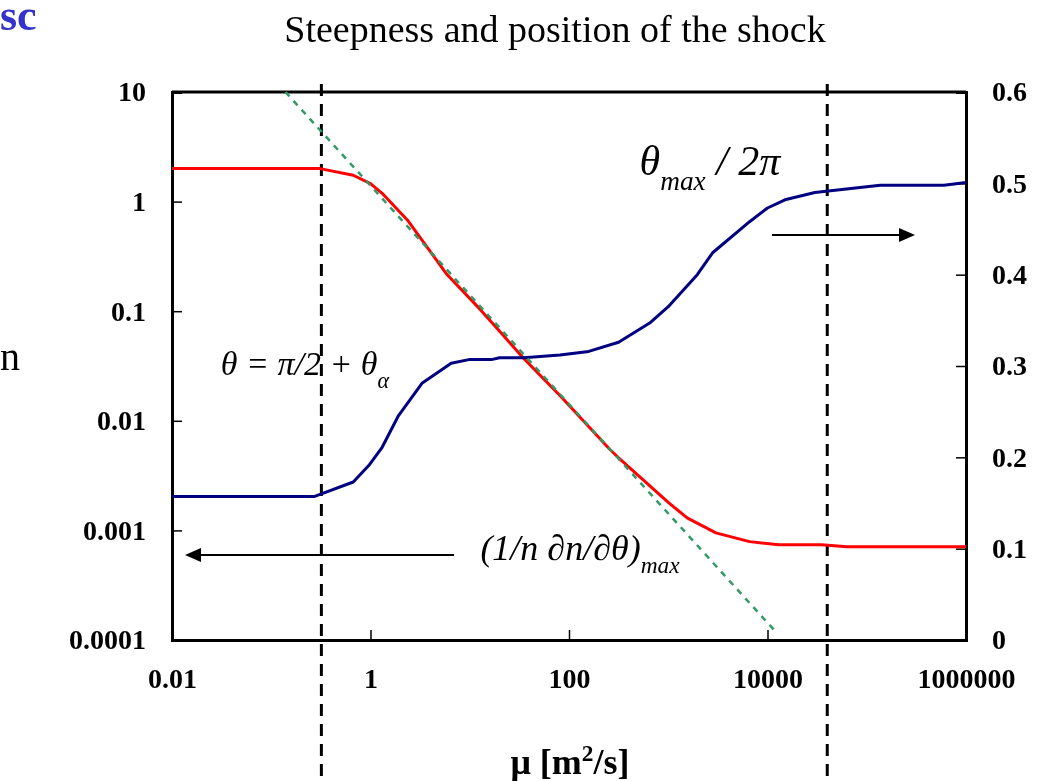 The image size is (1061, 781). Describe the element at coordinates (1009, 183) in the screenshot. I see `y2-tick-label: 0.5` at that location.